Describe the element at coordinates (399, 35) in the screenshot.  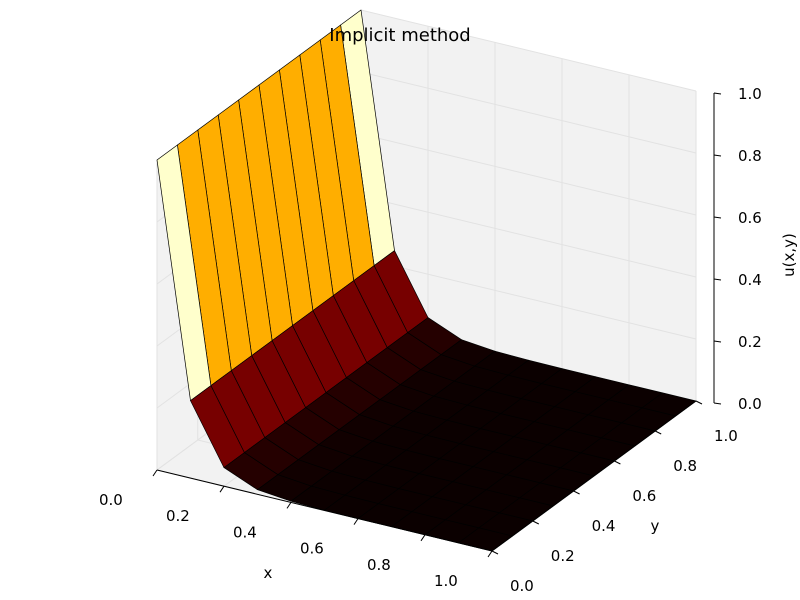
I see `chart-title: Implicit method` at that location.